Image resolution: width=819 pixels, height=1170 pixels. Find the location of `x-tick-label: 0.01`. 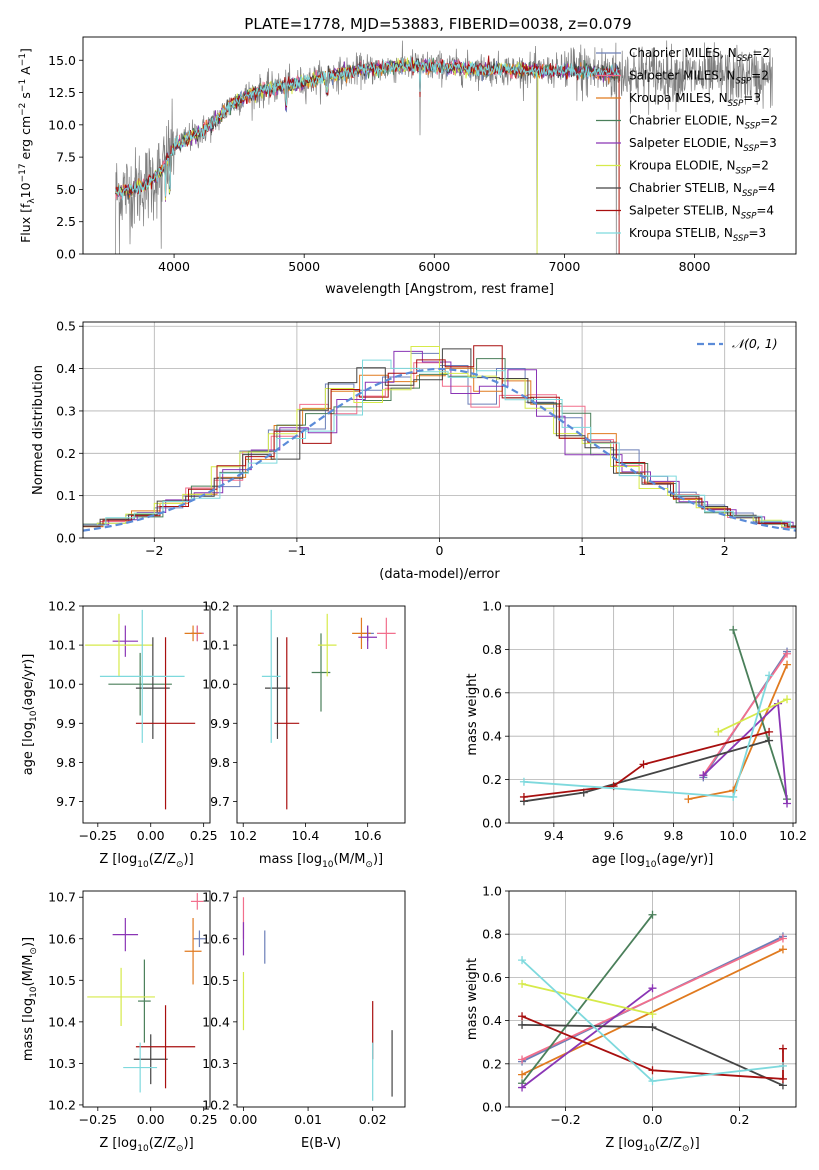

x-tick-label: 0.01 is located at coordinates (308, 1119).